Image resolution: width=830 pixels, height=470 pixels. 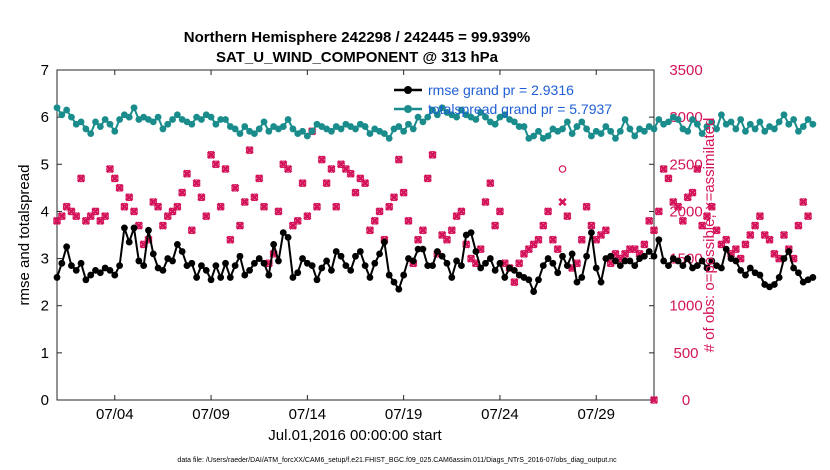 What do you see at coordinates (709, 235) in the screenshot?
I see `y-axis-right-label: # of obs: o=possible; ×=assimilated` at bounding box center [709, 235].